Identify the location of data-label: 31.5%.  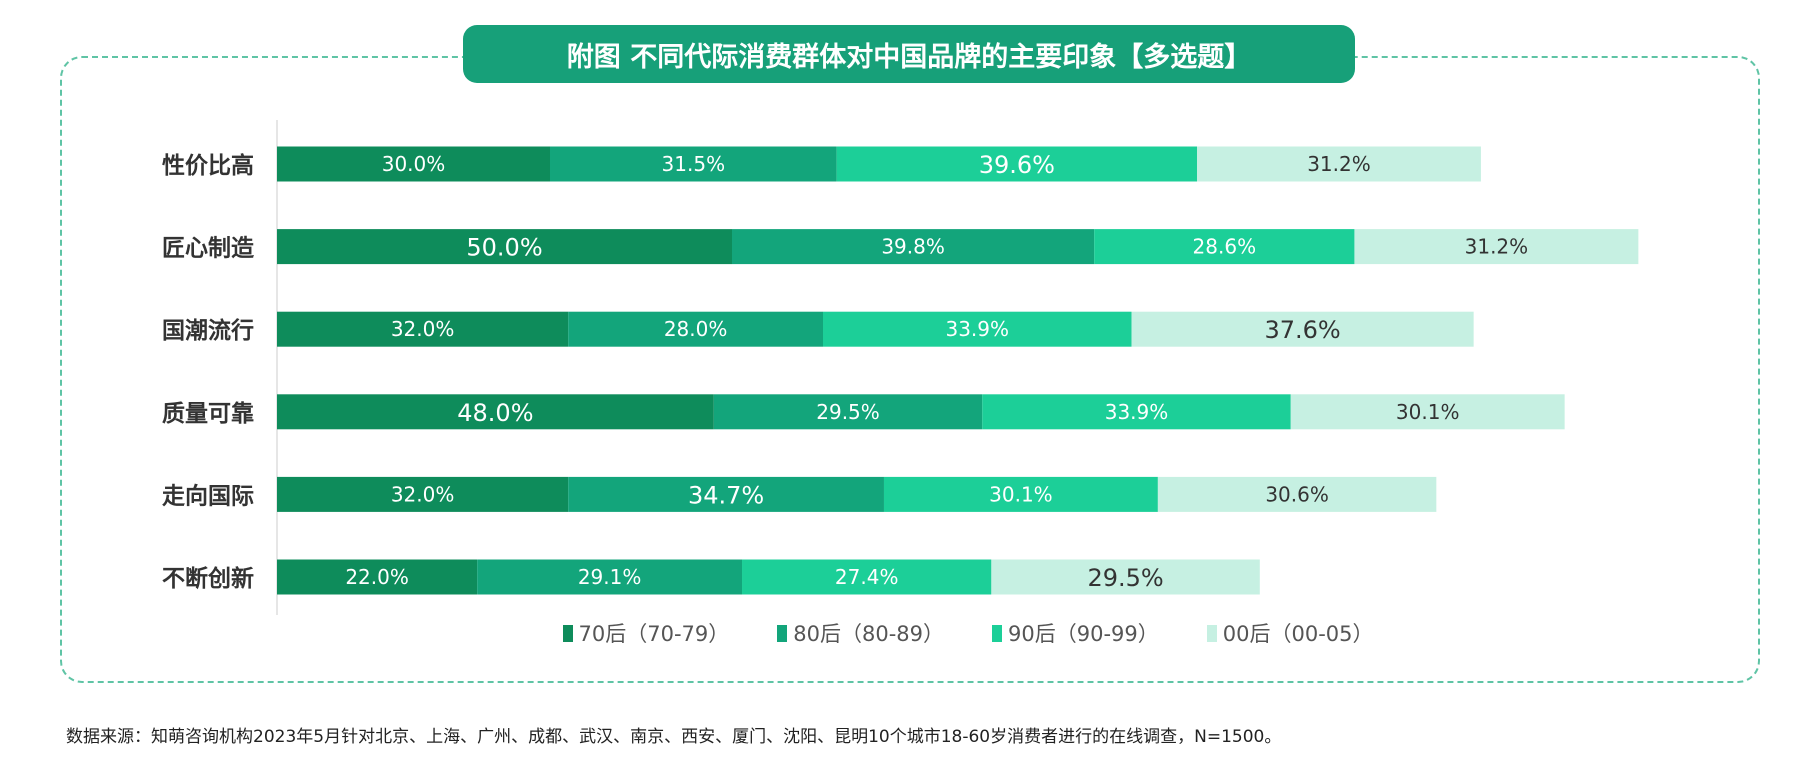
(694, 164).